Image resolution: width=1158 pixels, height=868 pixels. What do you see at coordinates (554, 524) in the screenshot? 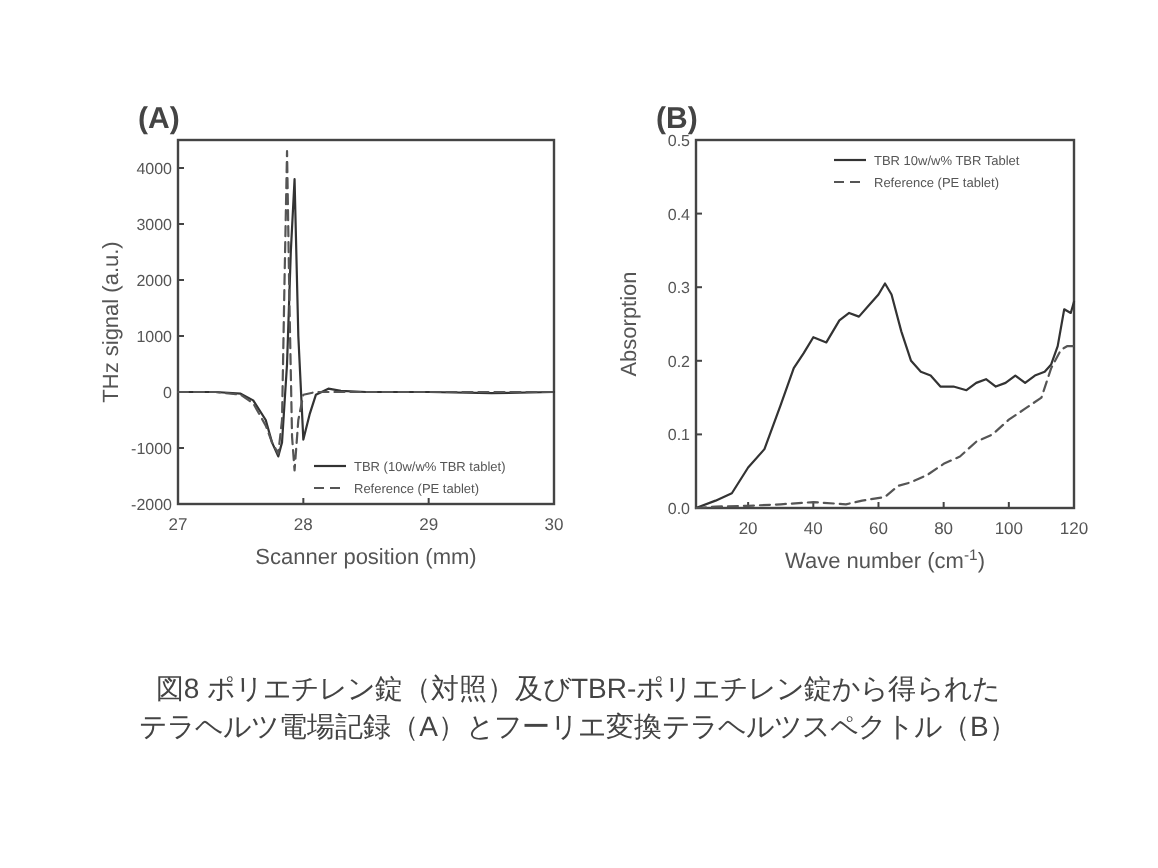
I see `x-tick-label: 30` at bounding box center [554, 524].